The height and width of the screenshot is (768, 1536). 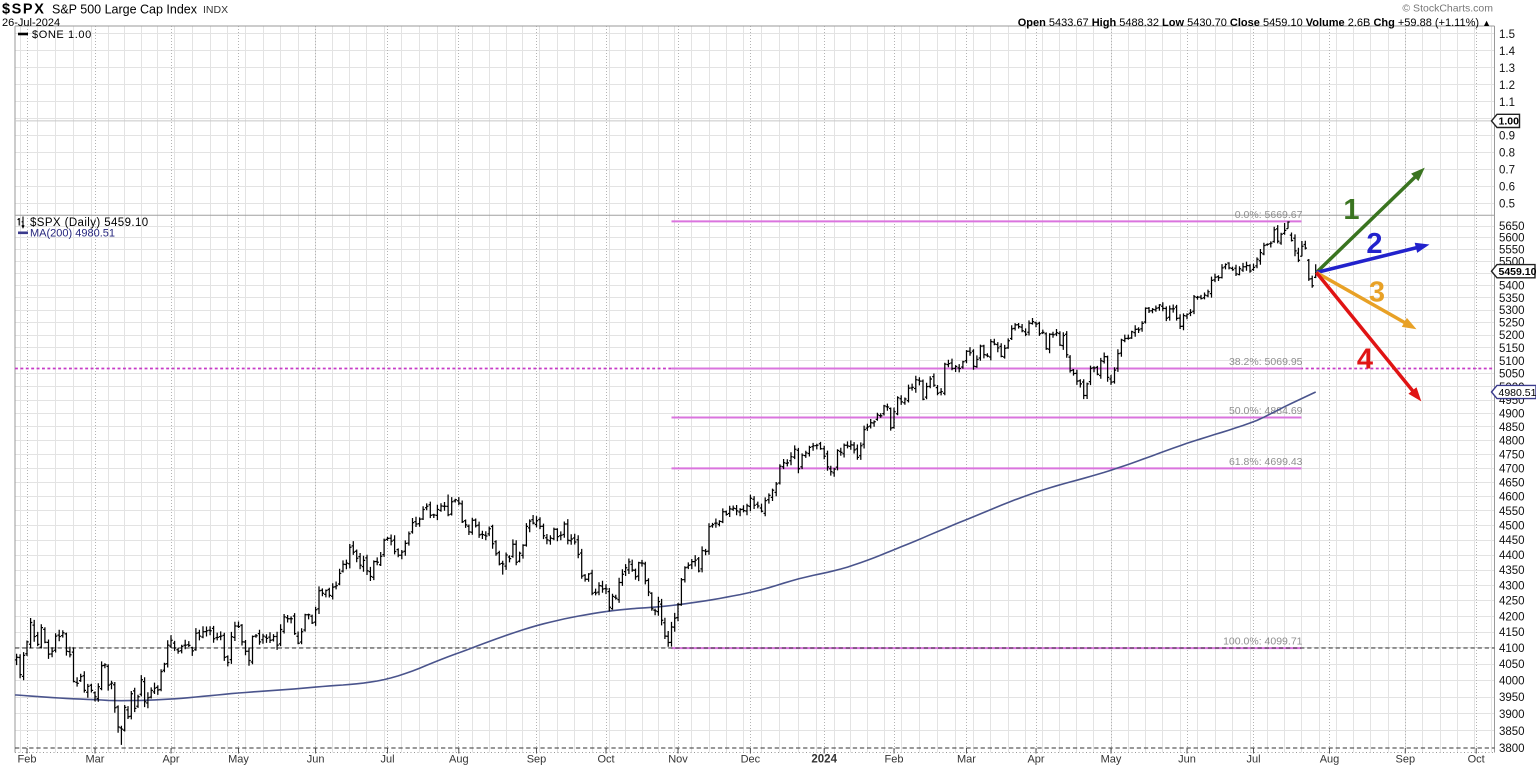 I want to click on svg-text: 2024, so click(x=824, y=760).